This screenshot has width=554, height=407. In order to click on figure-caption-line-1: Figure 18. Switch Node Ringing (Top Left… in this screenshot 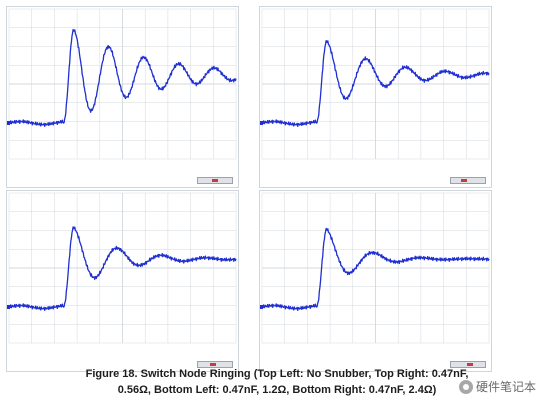, I will do `click(277, 374)`.